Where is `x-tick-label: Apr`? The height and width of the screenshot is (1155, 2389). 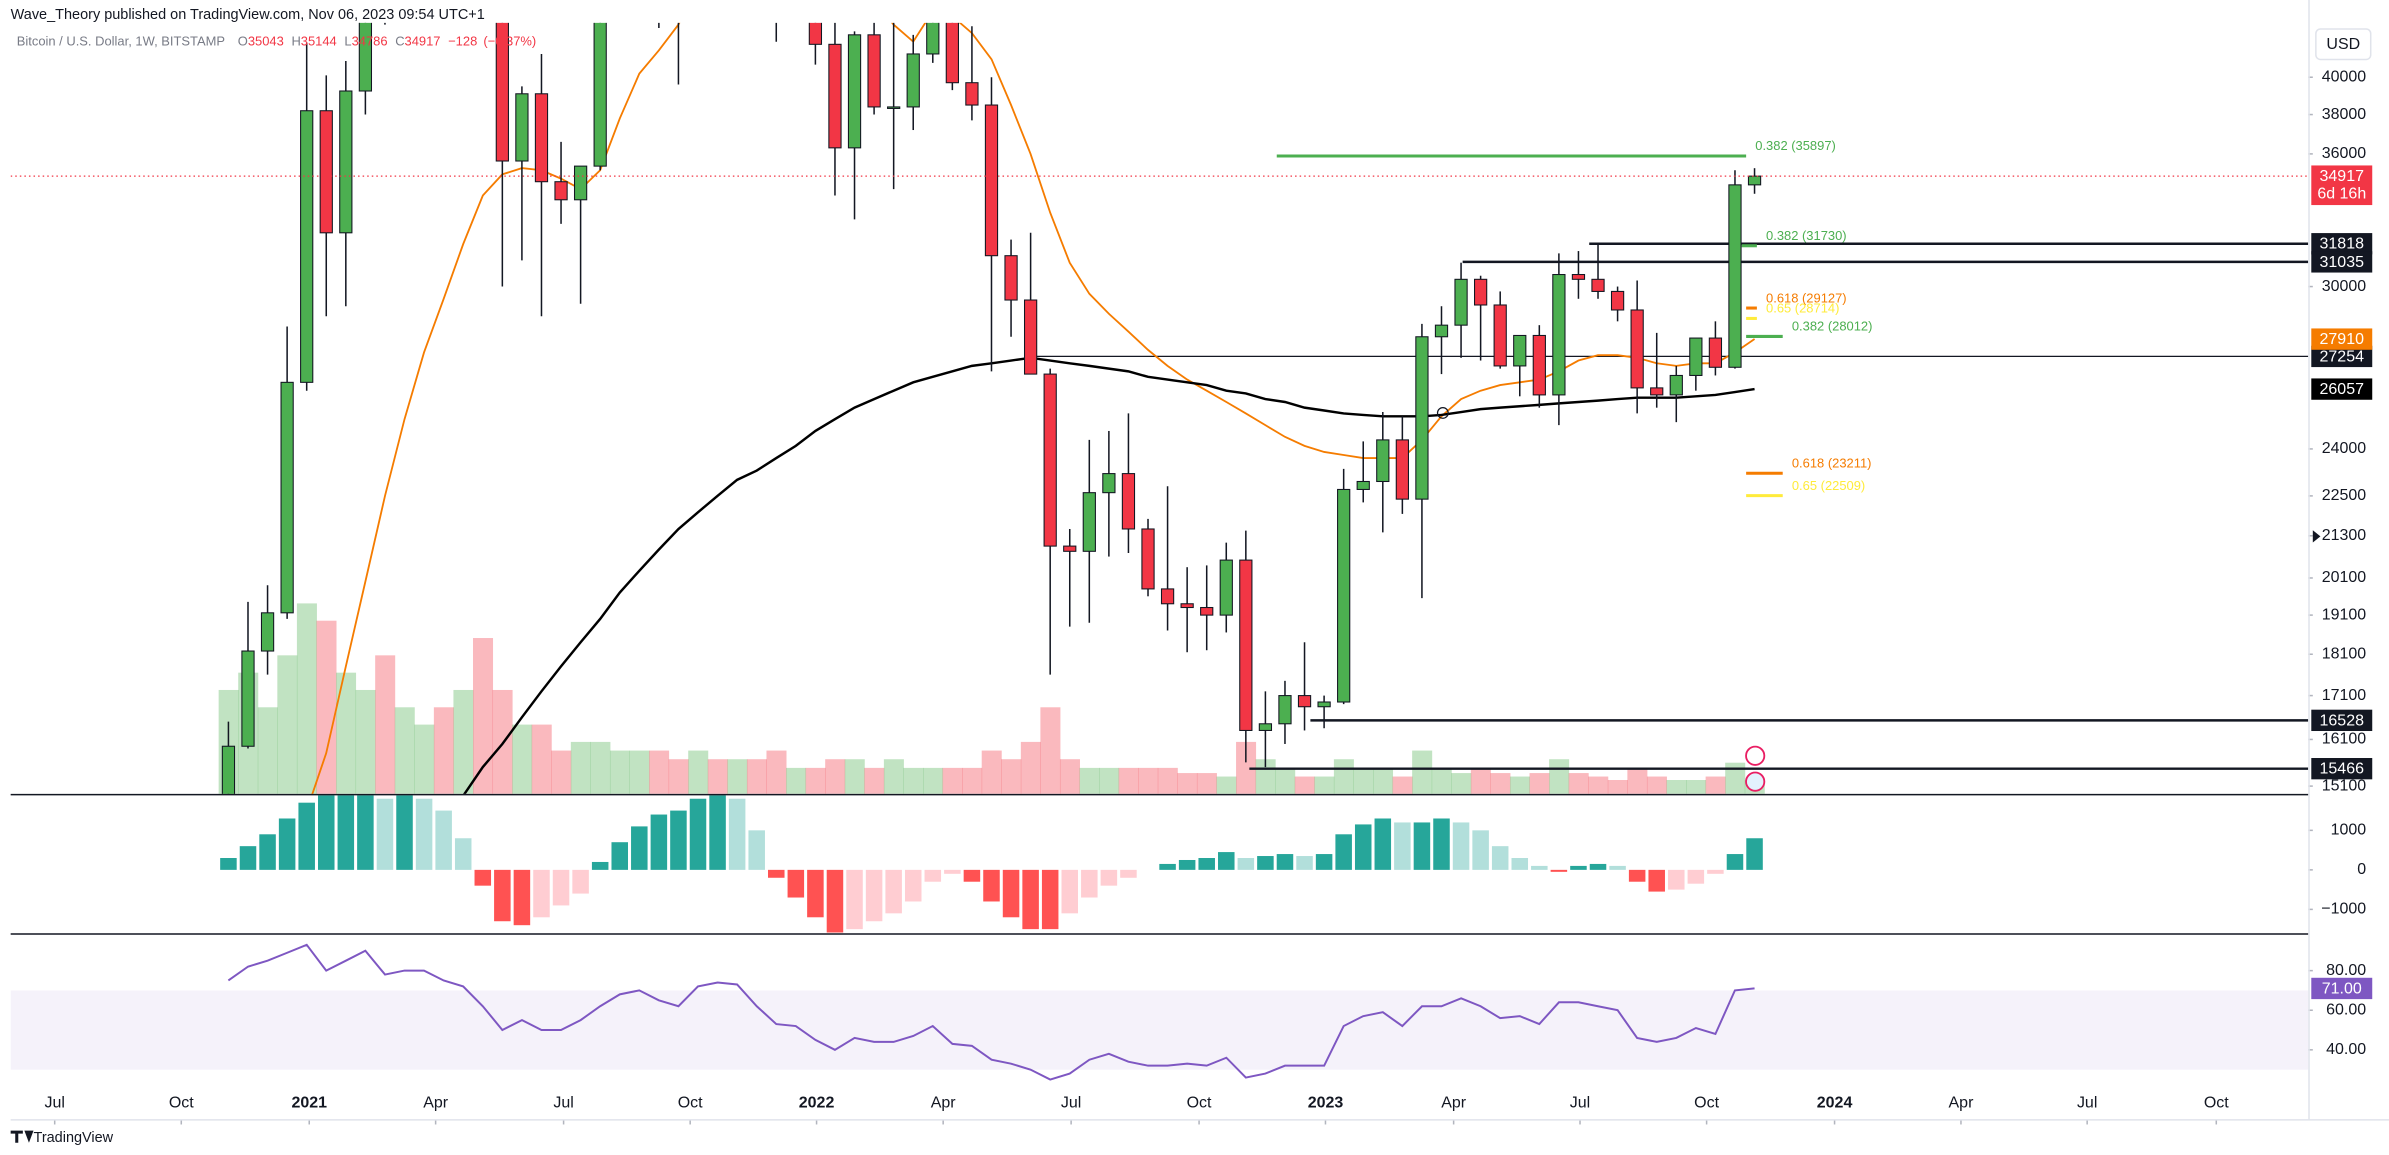 x-tick-label: Apr is located at coordinates (436, 1102).